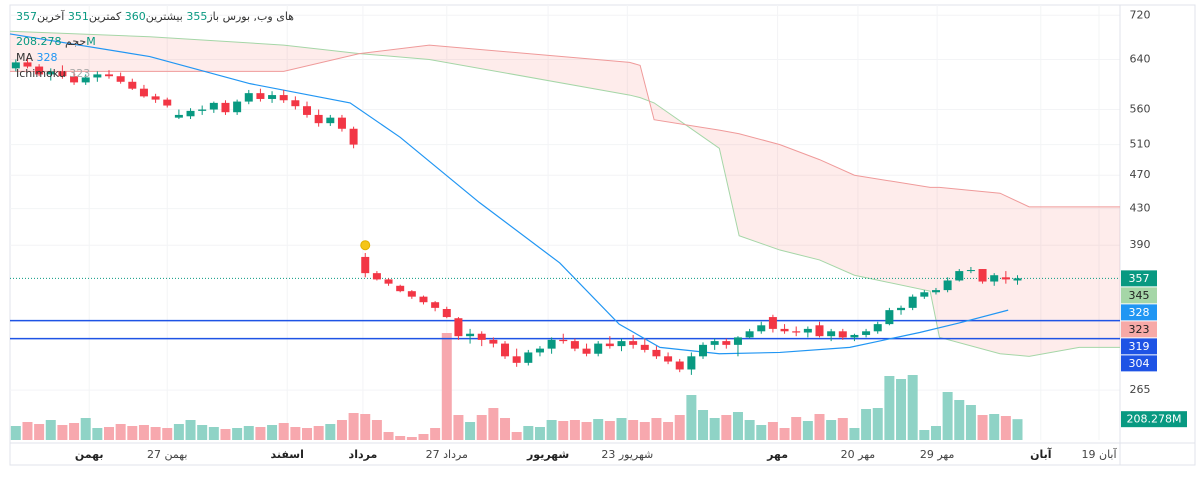 Image resolution: width=1203 pixels, height=478 pixels. Describe the element at coordinates (53, 73) in the screenshot. I see `legend-ichimoku: Ichimoku 323` at that location.